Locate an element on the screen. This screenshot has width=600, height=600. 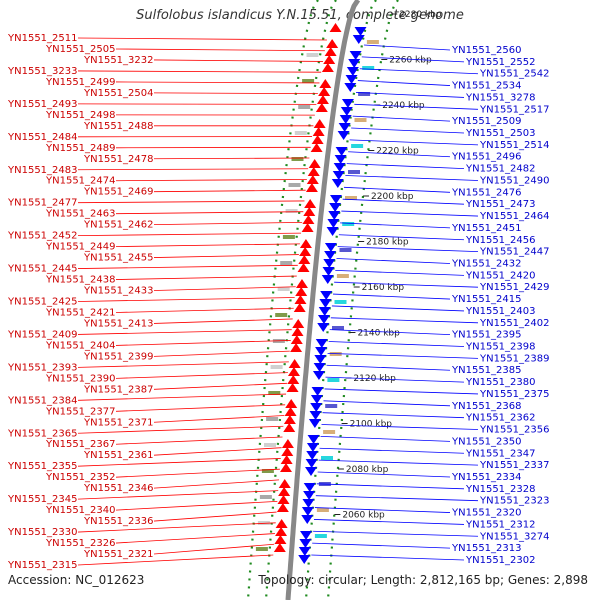
minus-gene-label: YN1551_2399 is located at coordinates (118, 356).